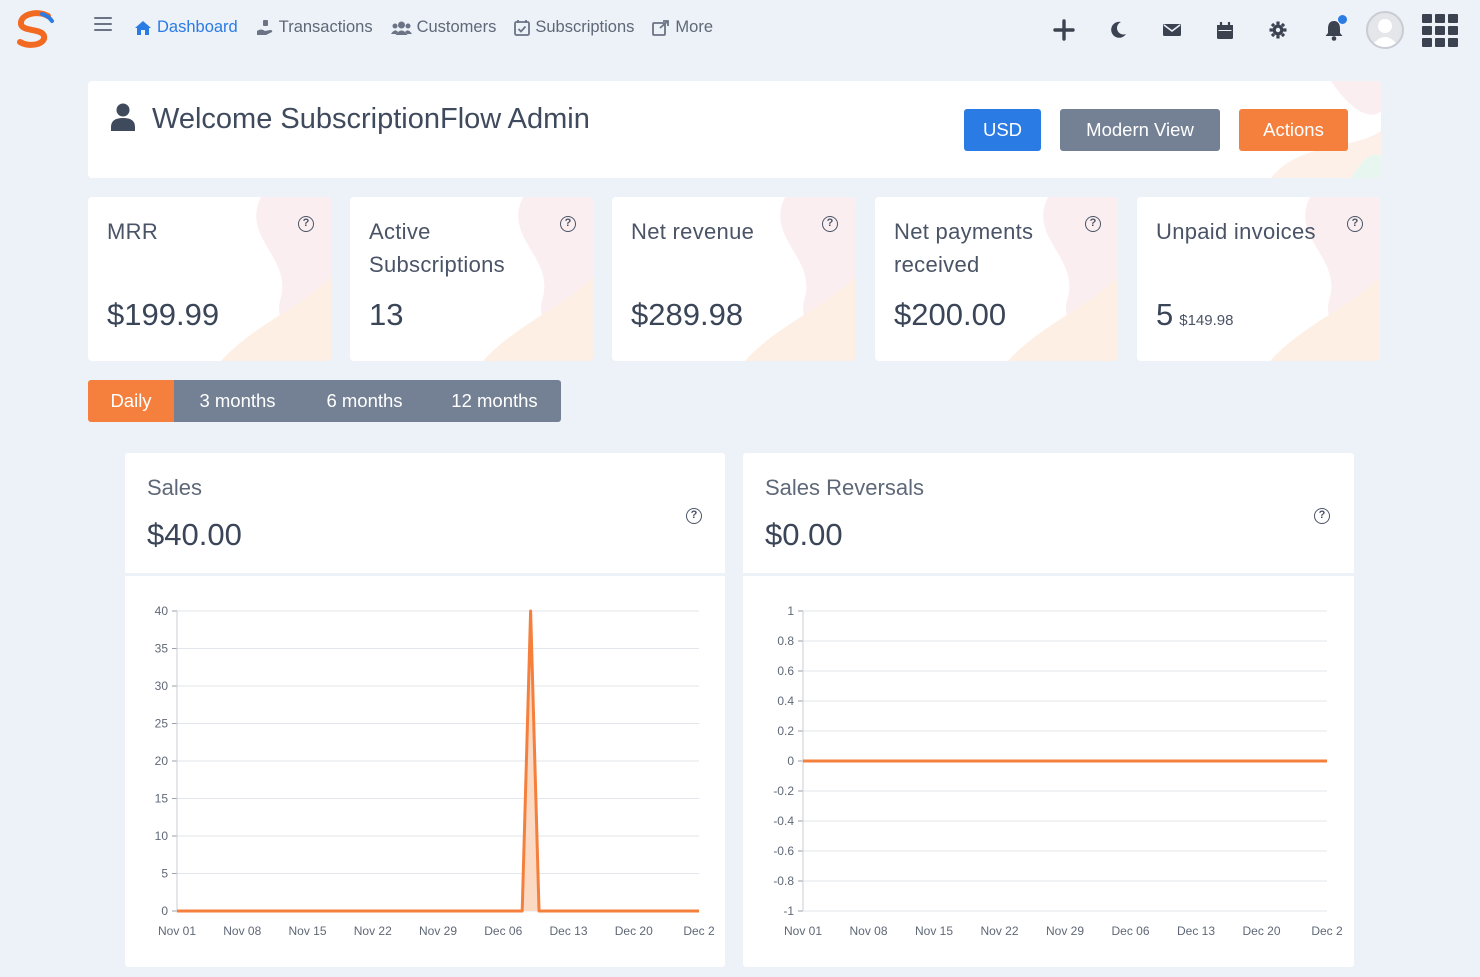  What do you see at coordinates (694, 27) in the screenshot?
I see `nav-item-label: More` at bounding box center [694, 27].